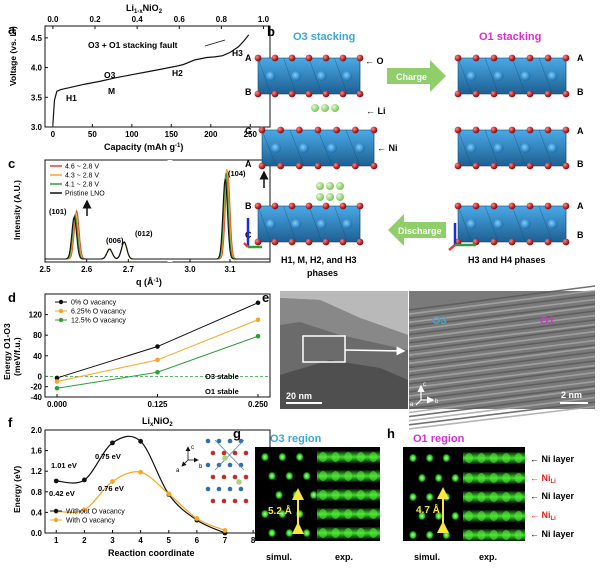 The height and width of the screenshot is (587, 602). What do you see at coordinates (225, 540) in the screenshot?
I see `f-xtick-label: 7` at bounding box center [225, 540].